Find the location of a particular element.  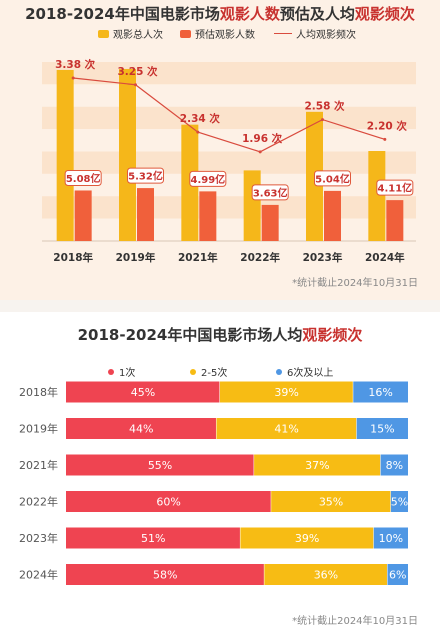

chart1-title: 2018-2024年中国电影市场观影人数预估及人均观影频次 is located at coordinates (220, 13).